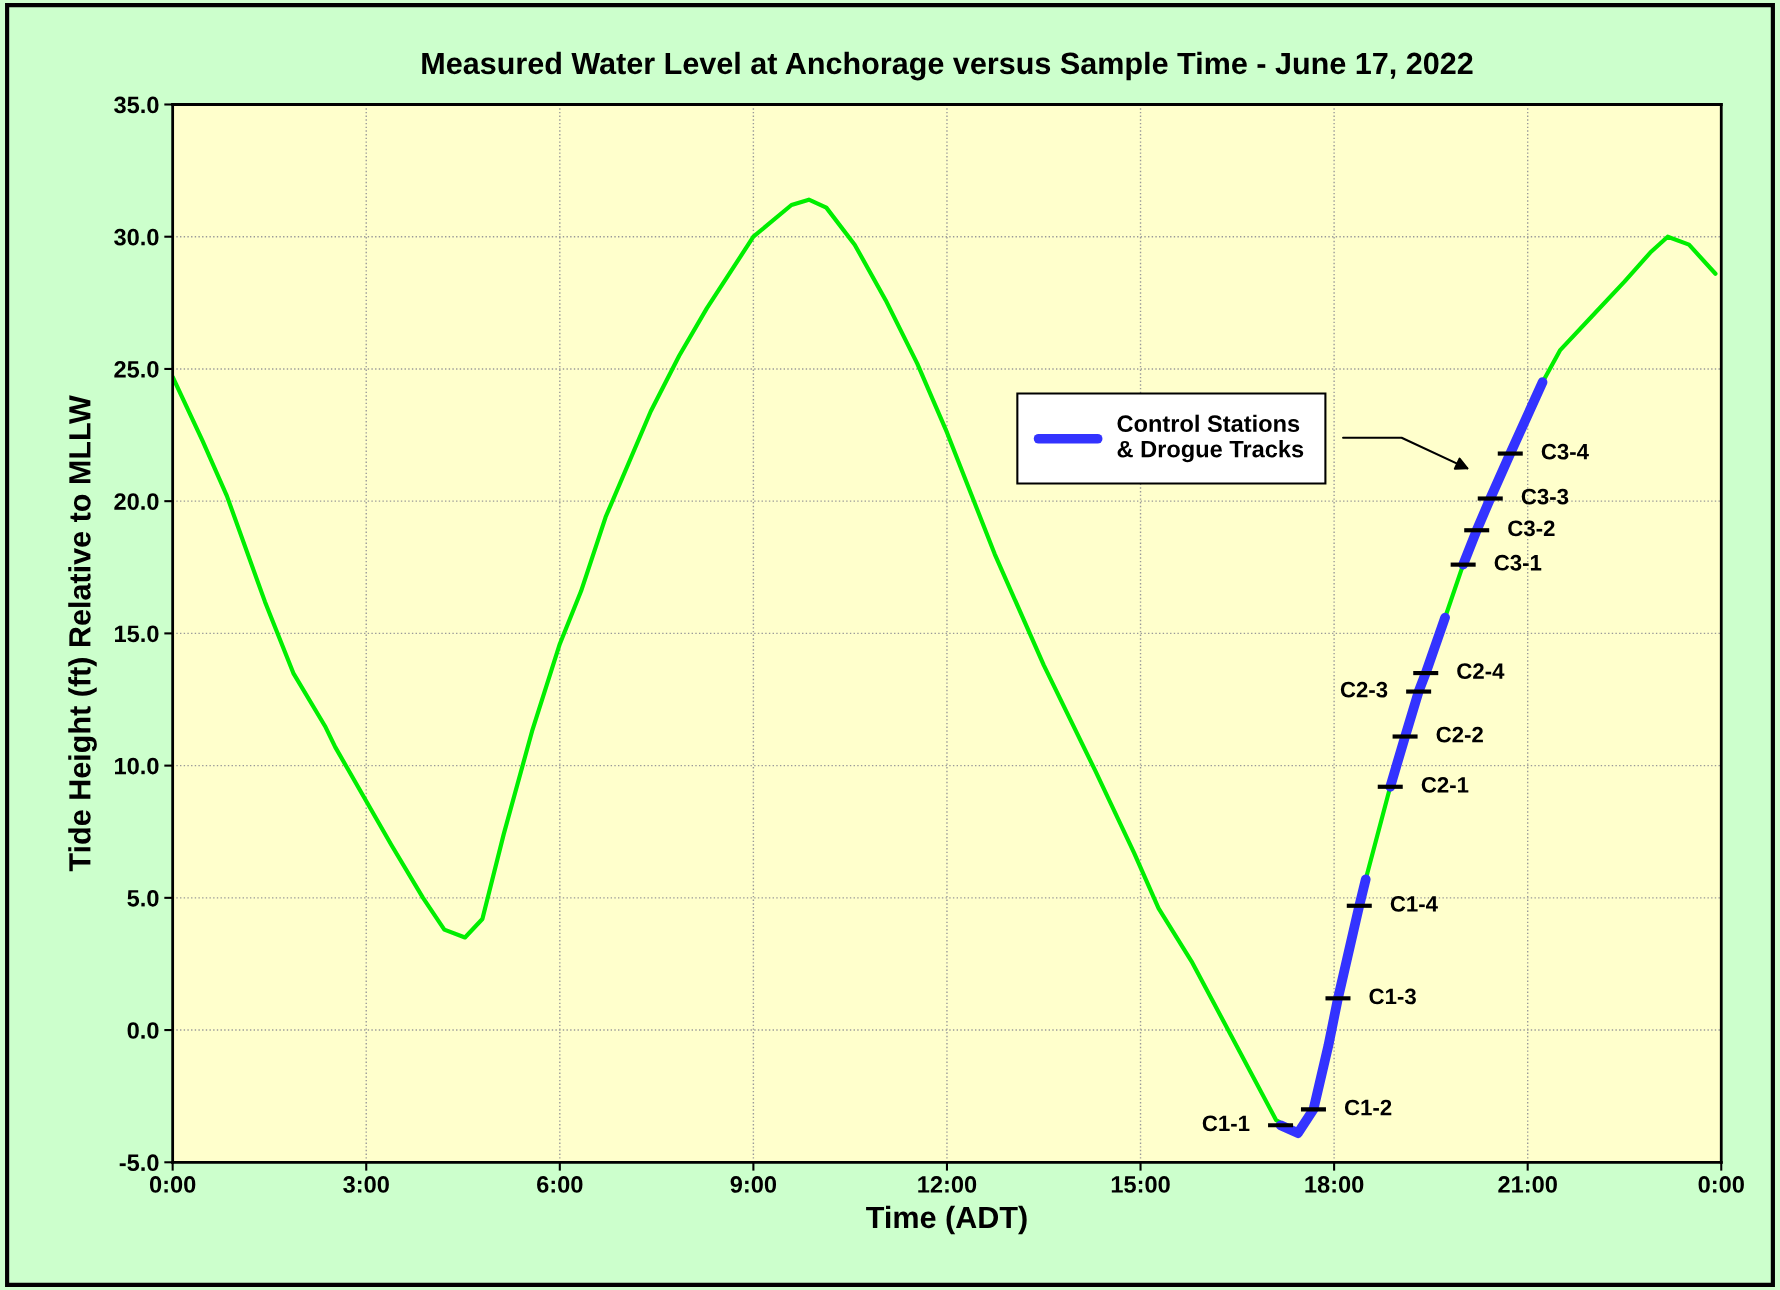  I want to click on y-axis-title: Tide Height (ft) Relative to MLLW, so click(82, 633).